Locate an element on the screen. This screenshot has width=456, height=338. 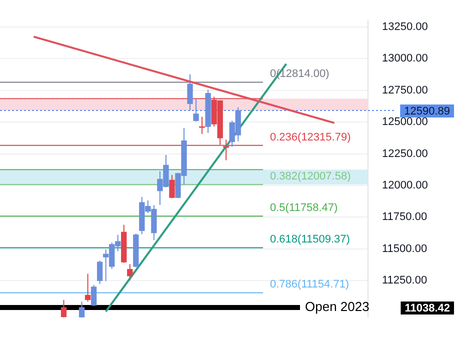
y-tick-label: 12000.00 is located at coordinates (405, 186).